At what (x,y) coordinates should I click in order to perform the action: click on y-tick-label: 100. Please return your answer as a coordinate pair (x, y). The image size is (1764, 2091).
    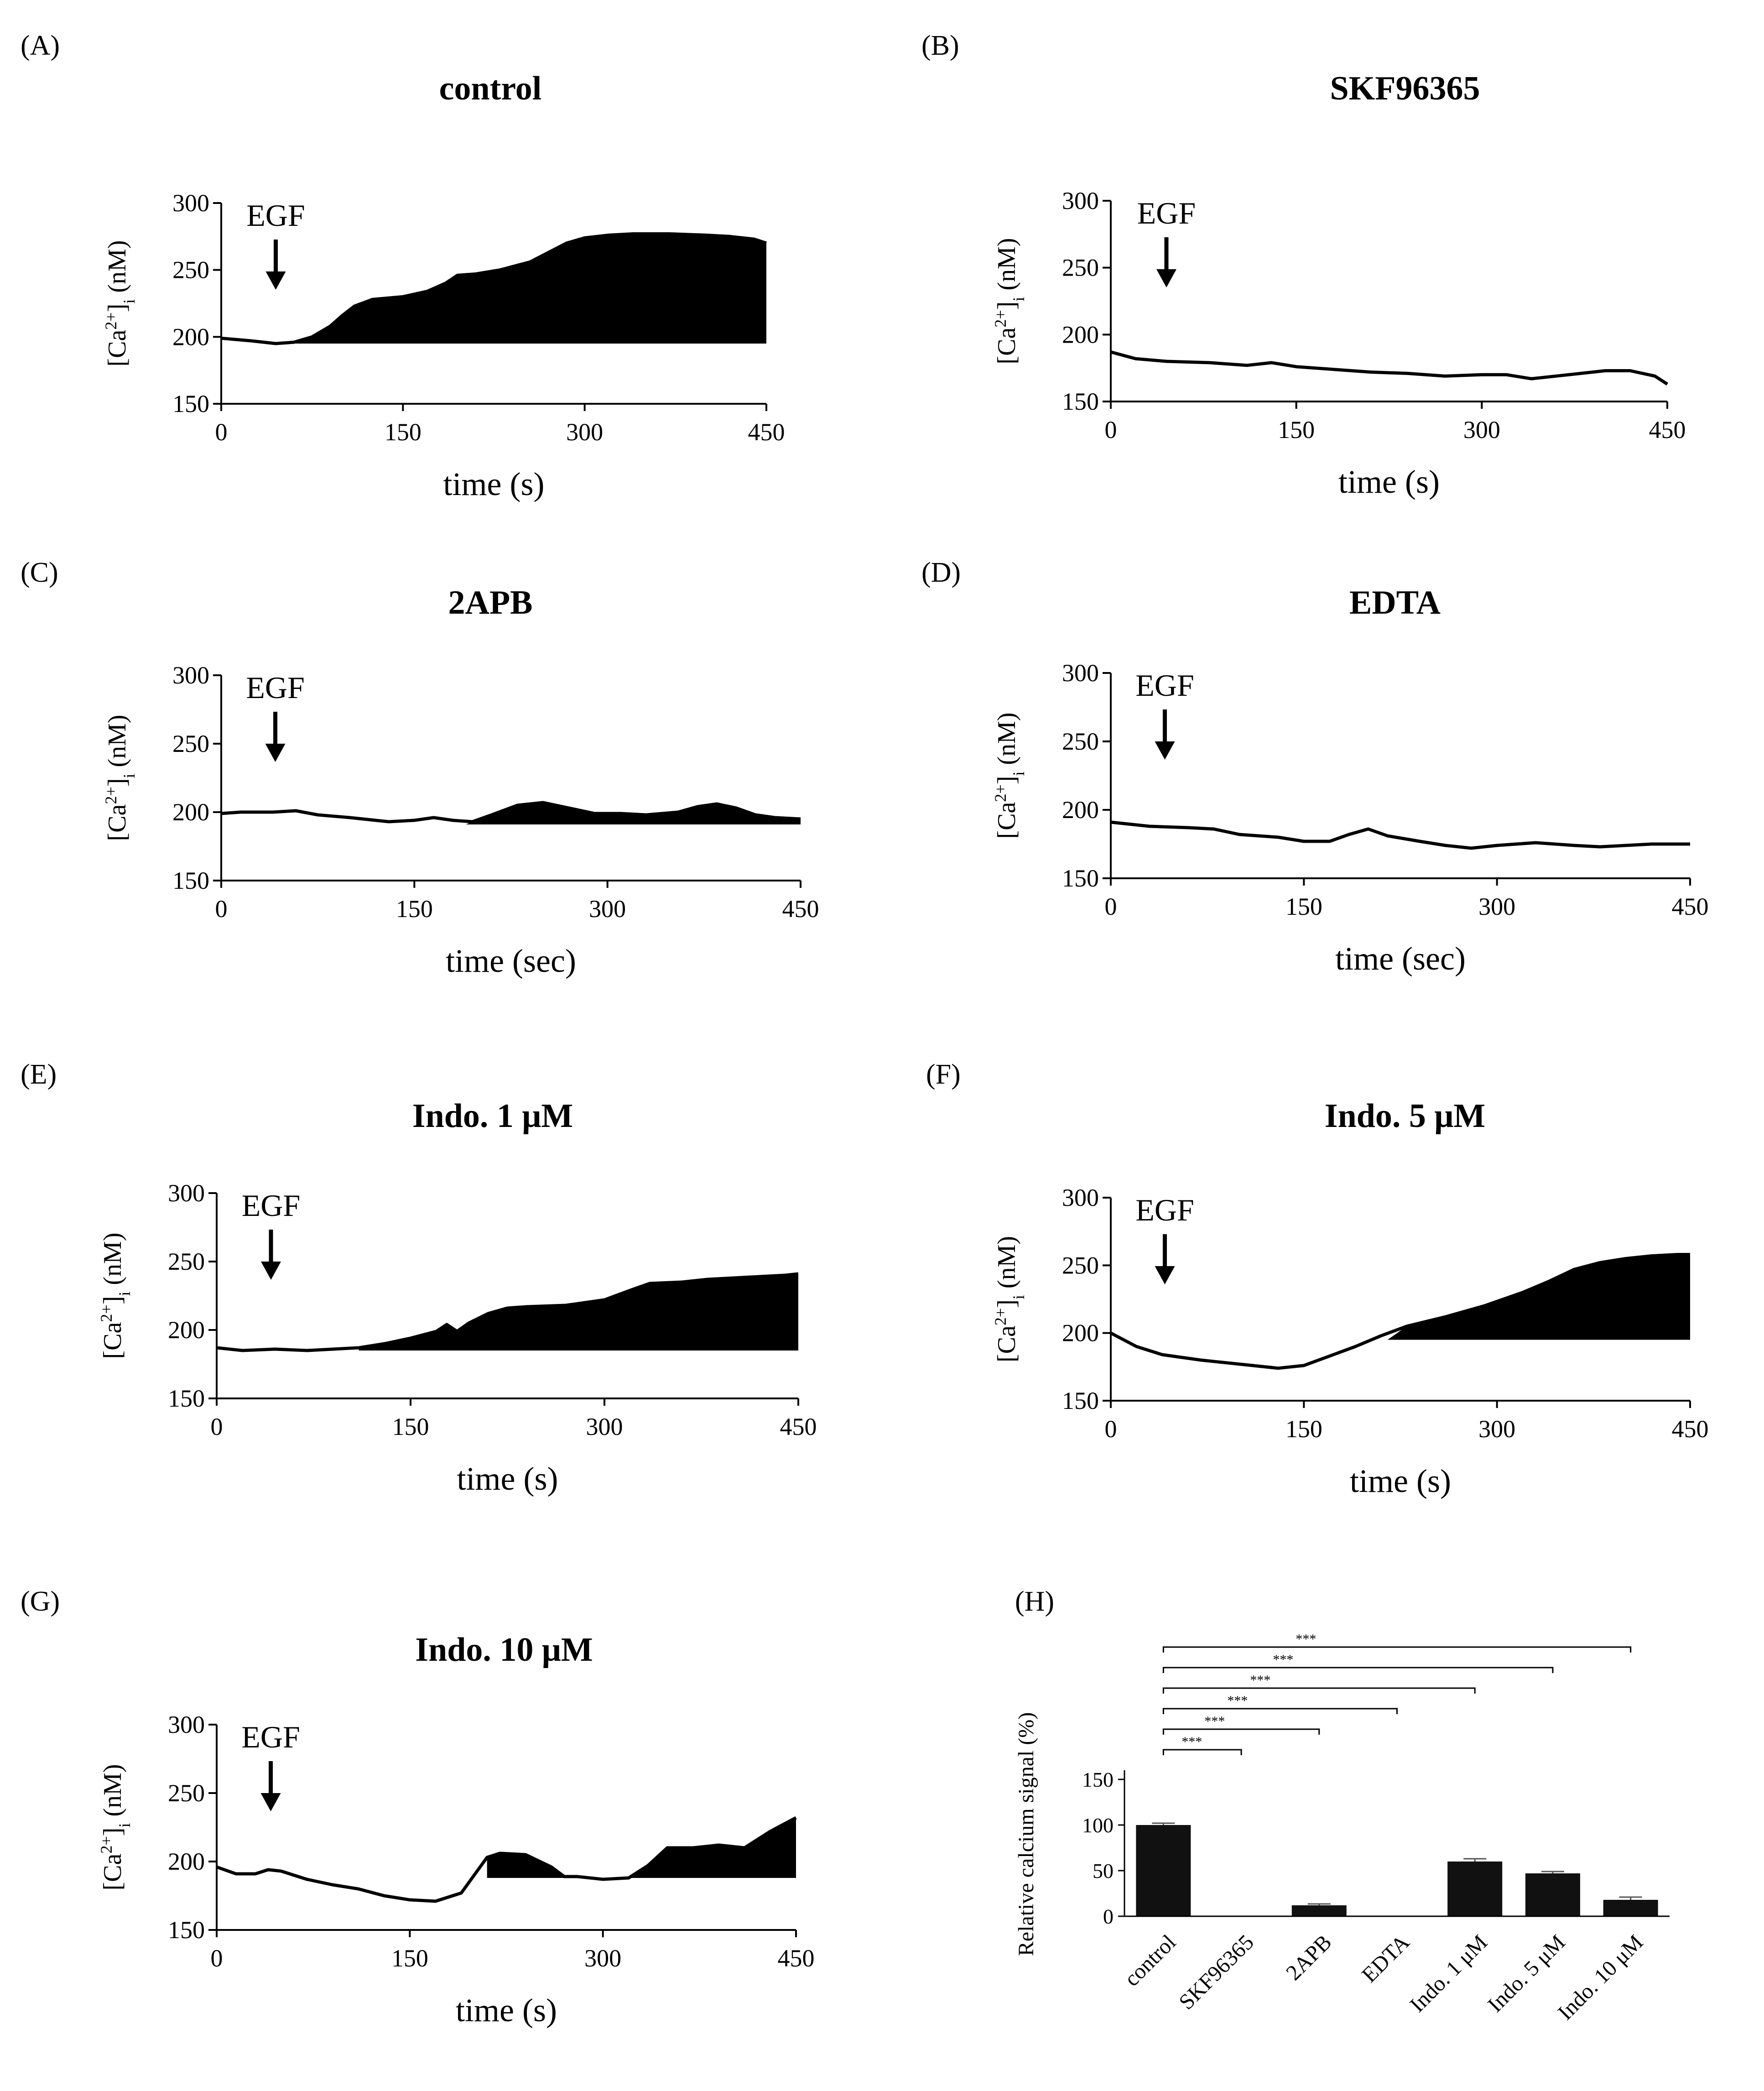
    Looking at the image, I should click on (1098, 1826).